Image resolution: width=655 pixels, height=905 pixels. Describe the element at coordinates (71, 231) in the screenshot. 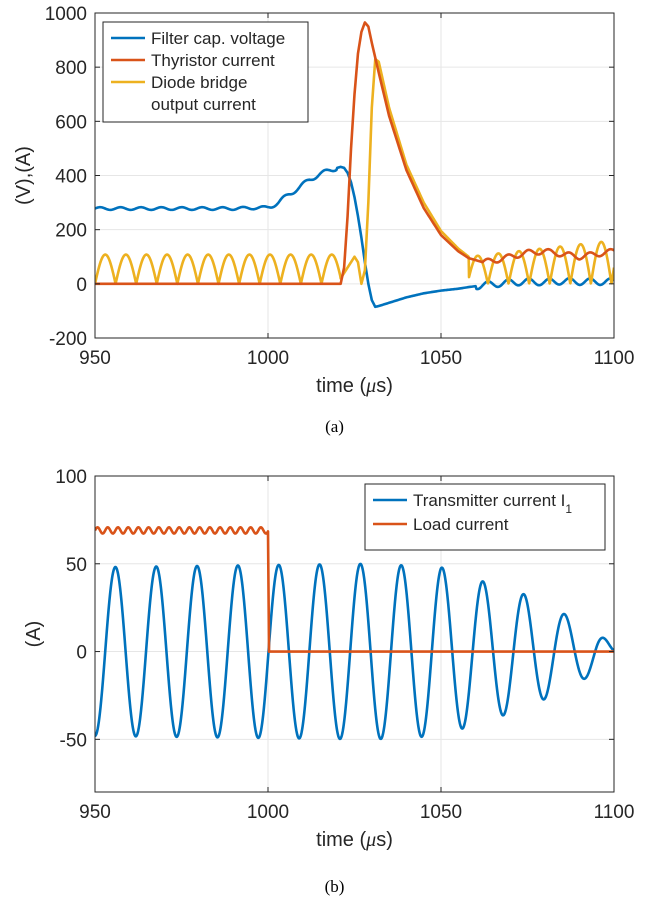

I see `y-tick-label: 200` at that location.